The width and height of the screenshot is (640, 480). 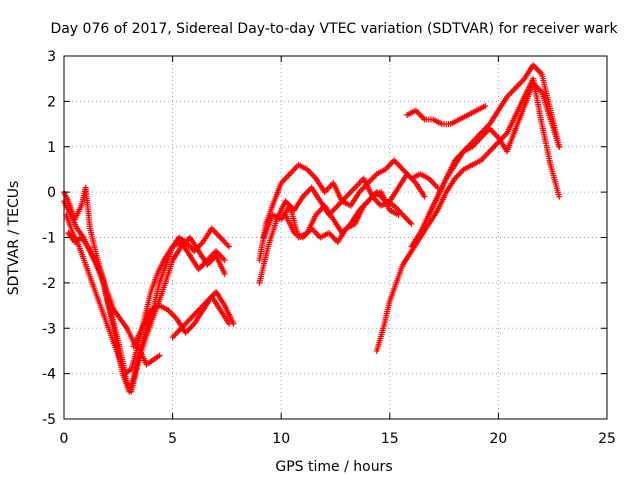 What do you see at coordinates (49, 420) in the screenshot?
I see `y-tick-label: -5` at bounding box center [49, 420].